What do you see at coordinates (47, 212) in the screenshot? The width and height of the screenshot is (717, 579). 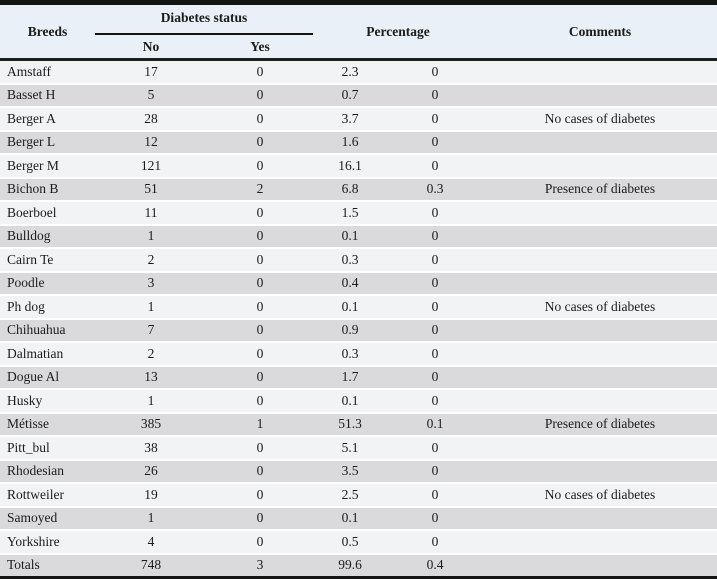 I see `breed-name-cell: Boerboel` at bounding box center [47, 212].